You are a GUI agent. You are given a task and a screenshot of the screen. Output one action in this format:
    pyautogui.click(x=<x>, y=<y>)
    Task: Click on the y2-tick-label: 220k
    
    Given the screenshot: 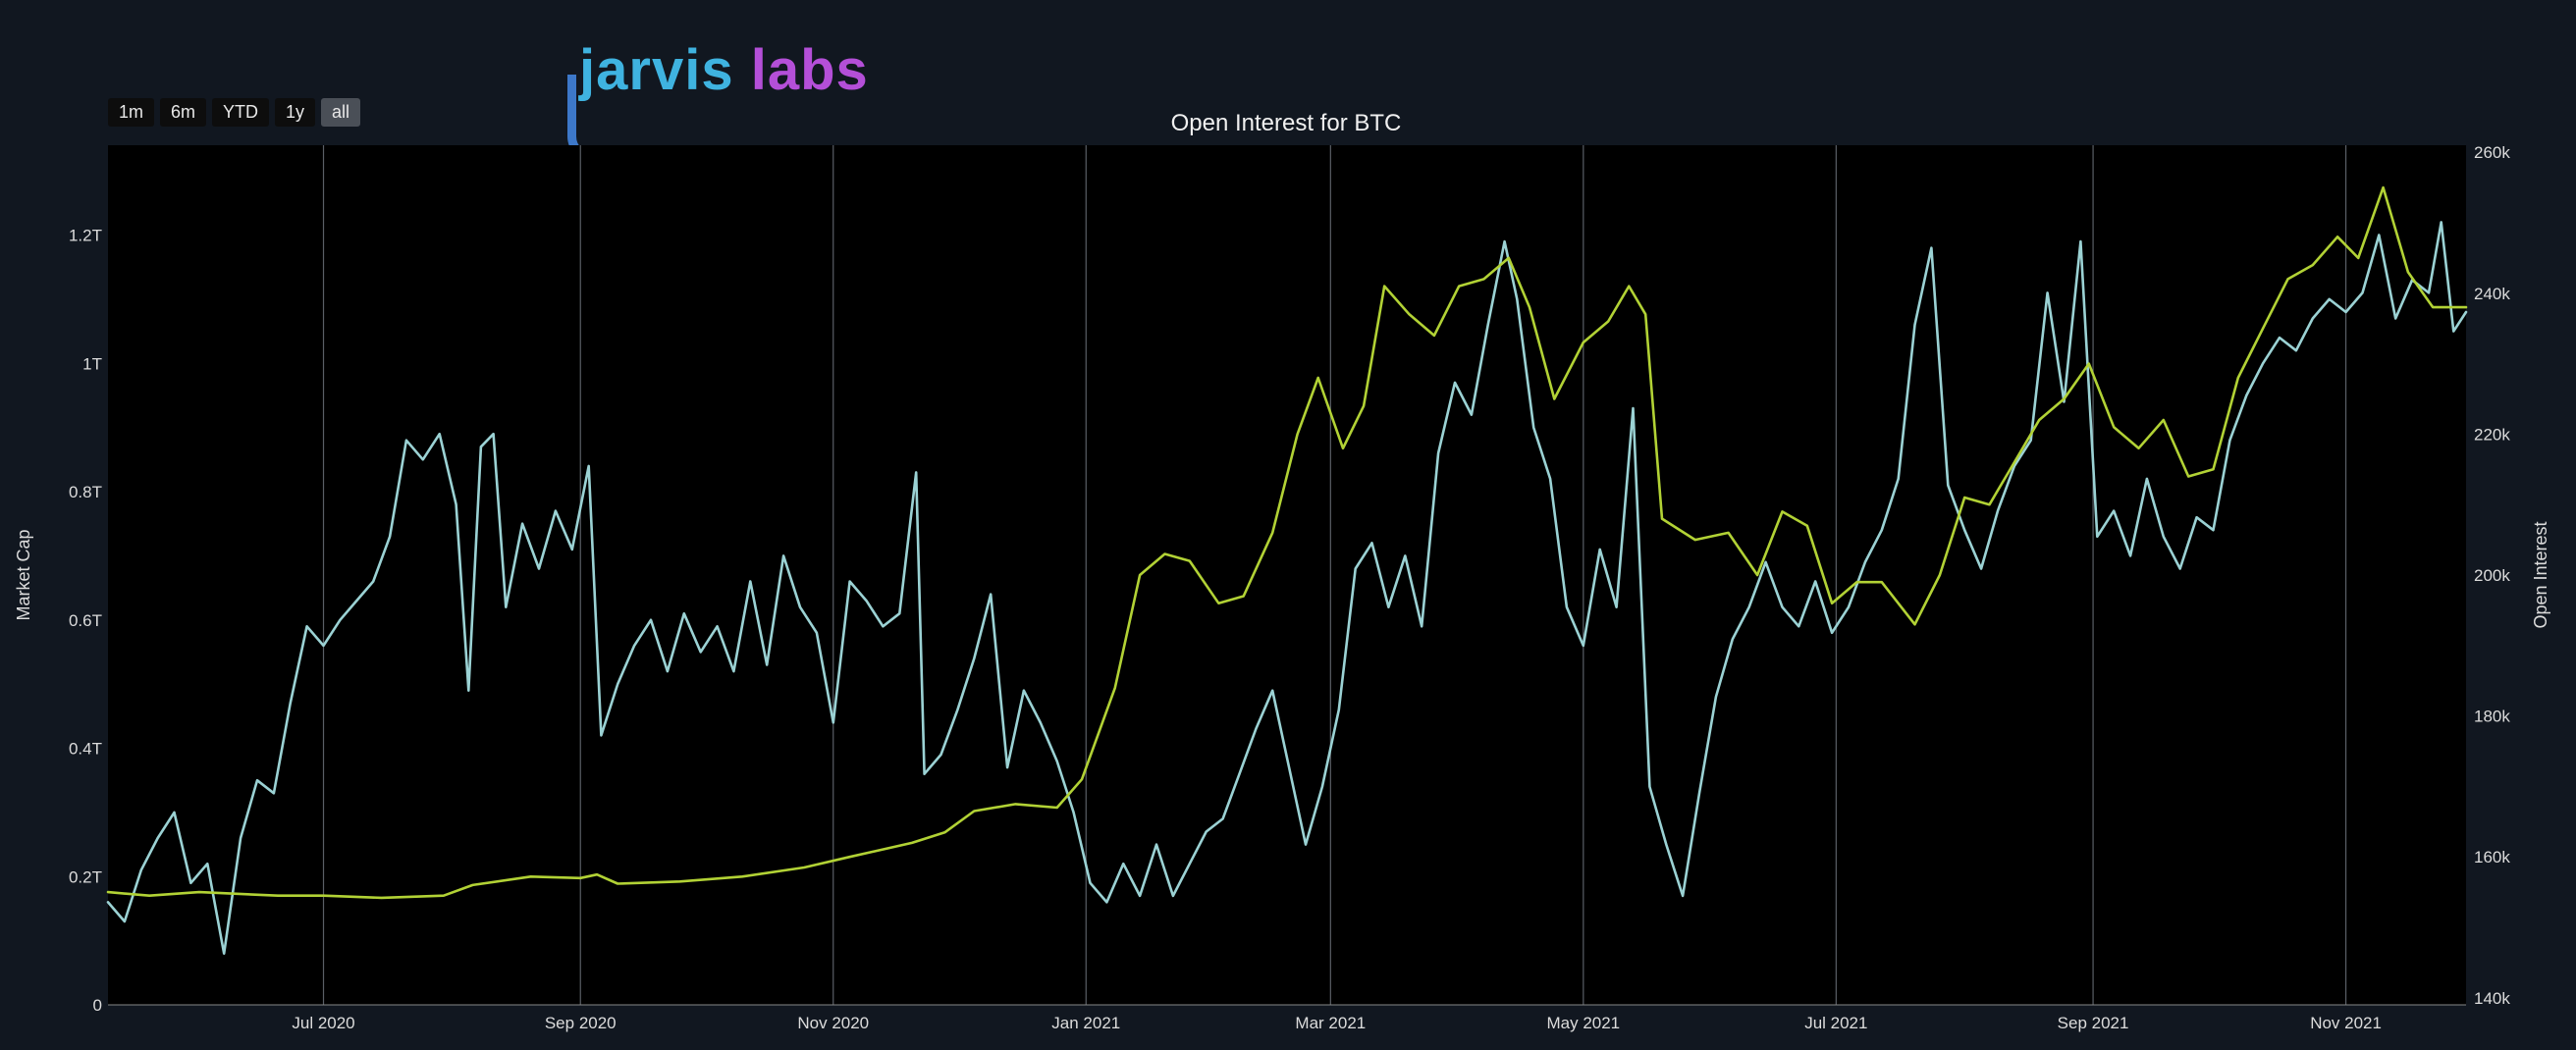 What is the action you would take?
    pyautogui.click(x=2492, y=434)
    